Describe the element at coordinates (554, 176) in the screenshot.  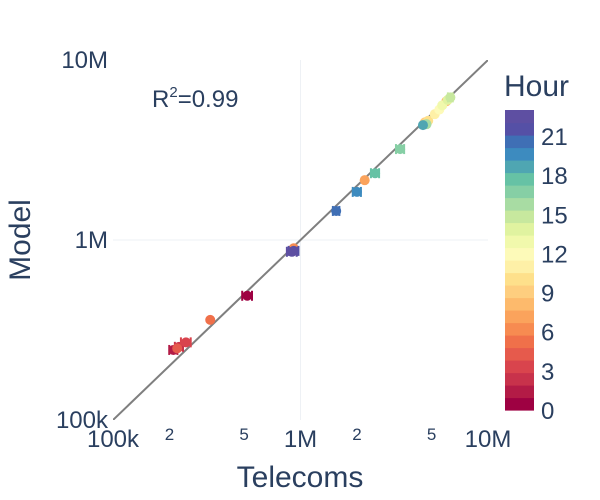
I see `colorbar-tick-label: 18` at that location.